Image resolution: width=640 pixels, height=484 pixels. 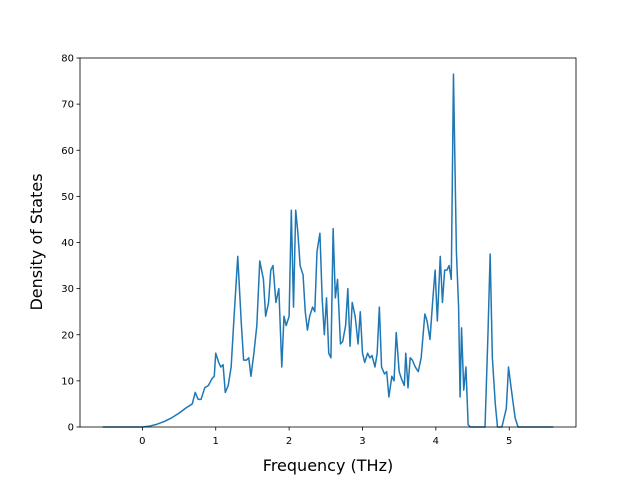 What do you see at coordinates (362, 441) in the screenshot?
I see `x-tick-label: 3` at bounding box center [362, 441].